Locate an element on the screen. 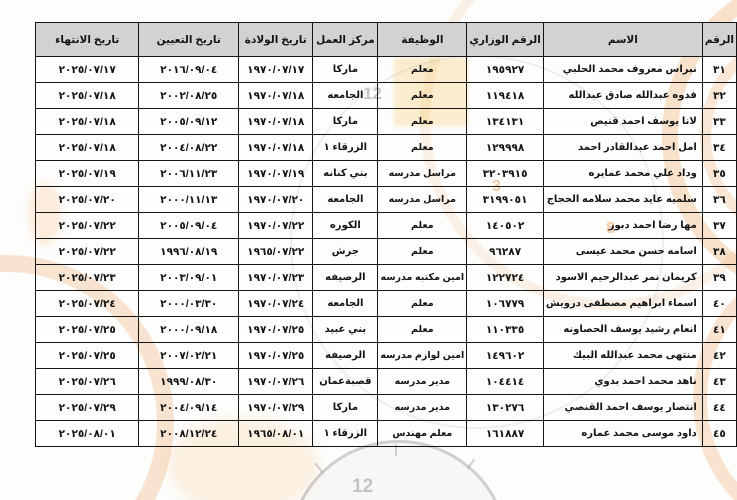 The width and height of the screenshot is (737, 500). cell-job: مدير مدرسه is located at coordinates (422, 381).